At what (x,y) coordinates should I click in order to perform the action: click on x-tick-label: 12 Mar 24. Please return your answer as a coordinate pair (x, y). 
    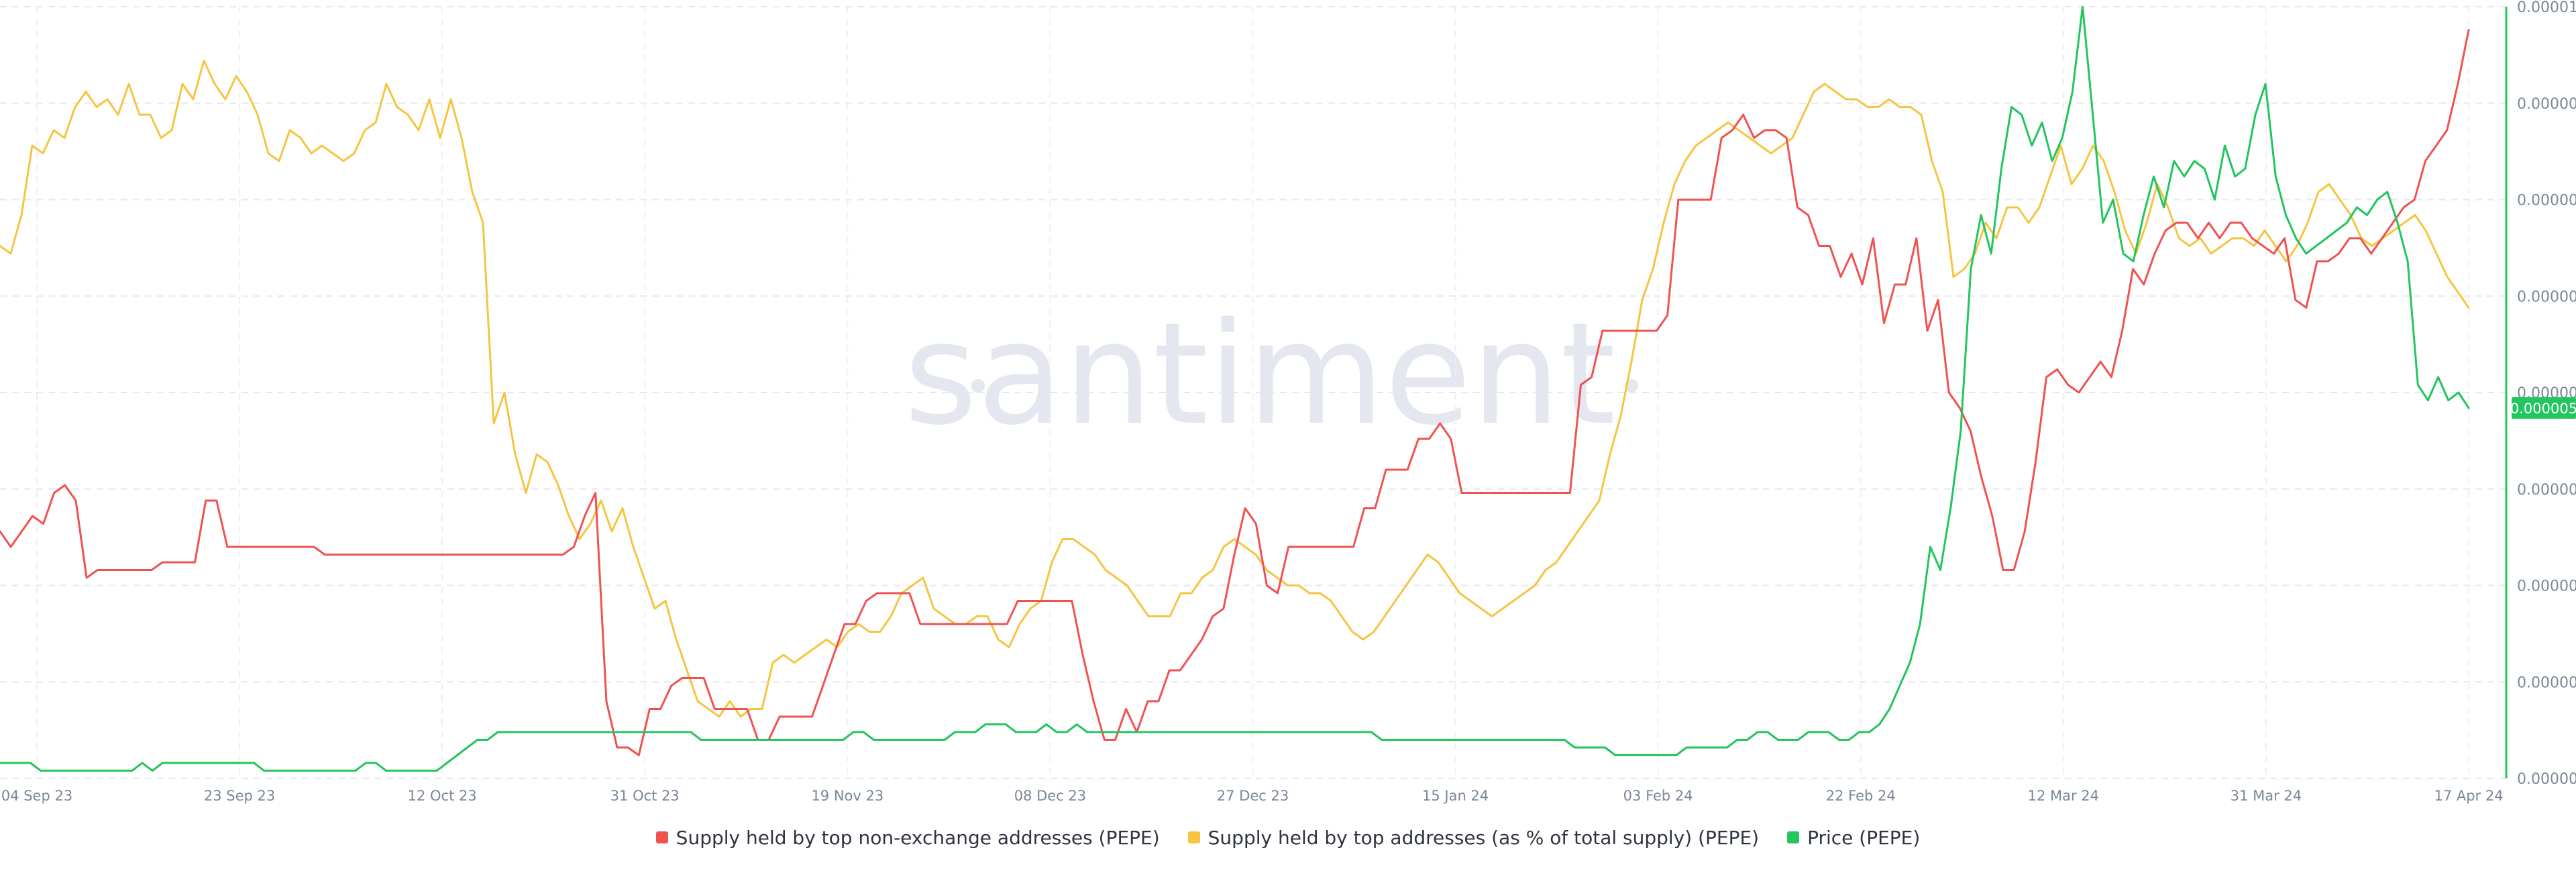
    Looking at the image, I should click on (2063, 796).